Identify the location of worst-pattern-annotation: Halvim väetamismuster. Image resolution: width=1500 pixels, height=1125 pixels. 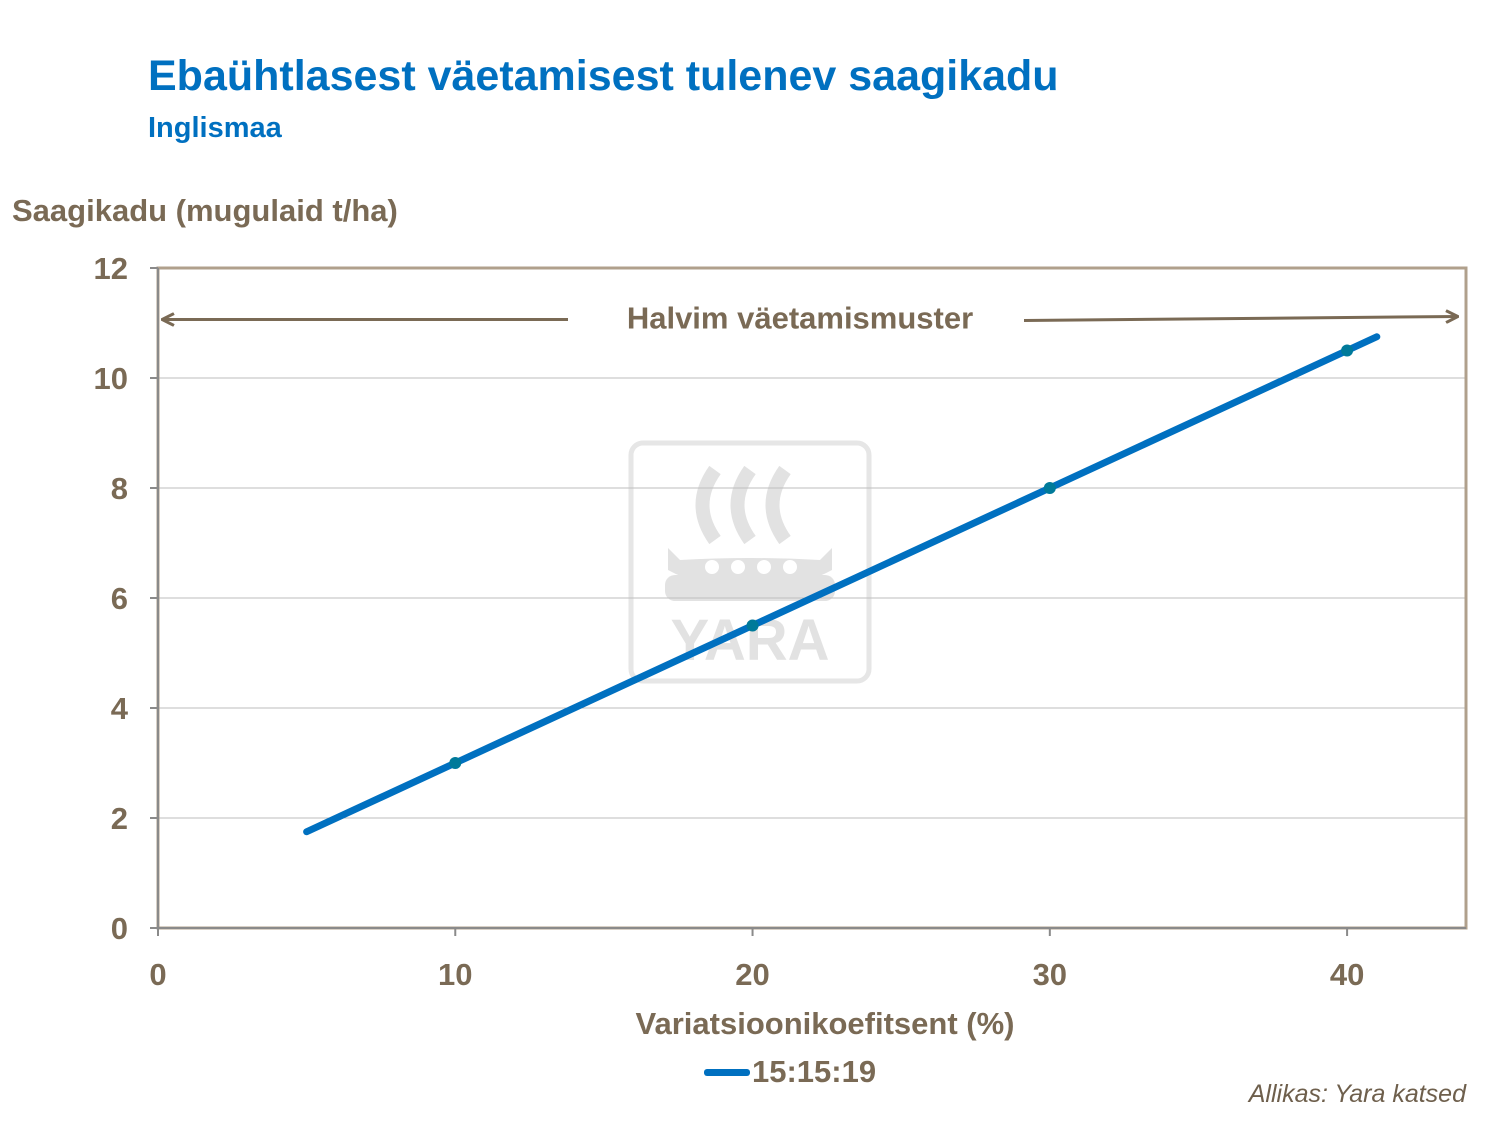
(810, 318).